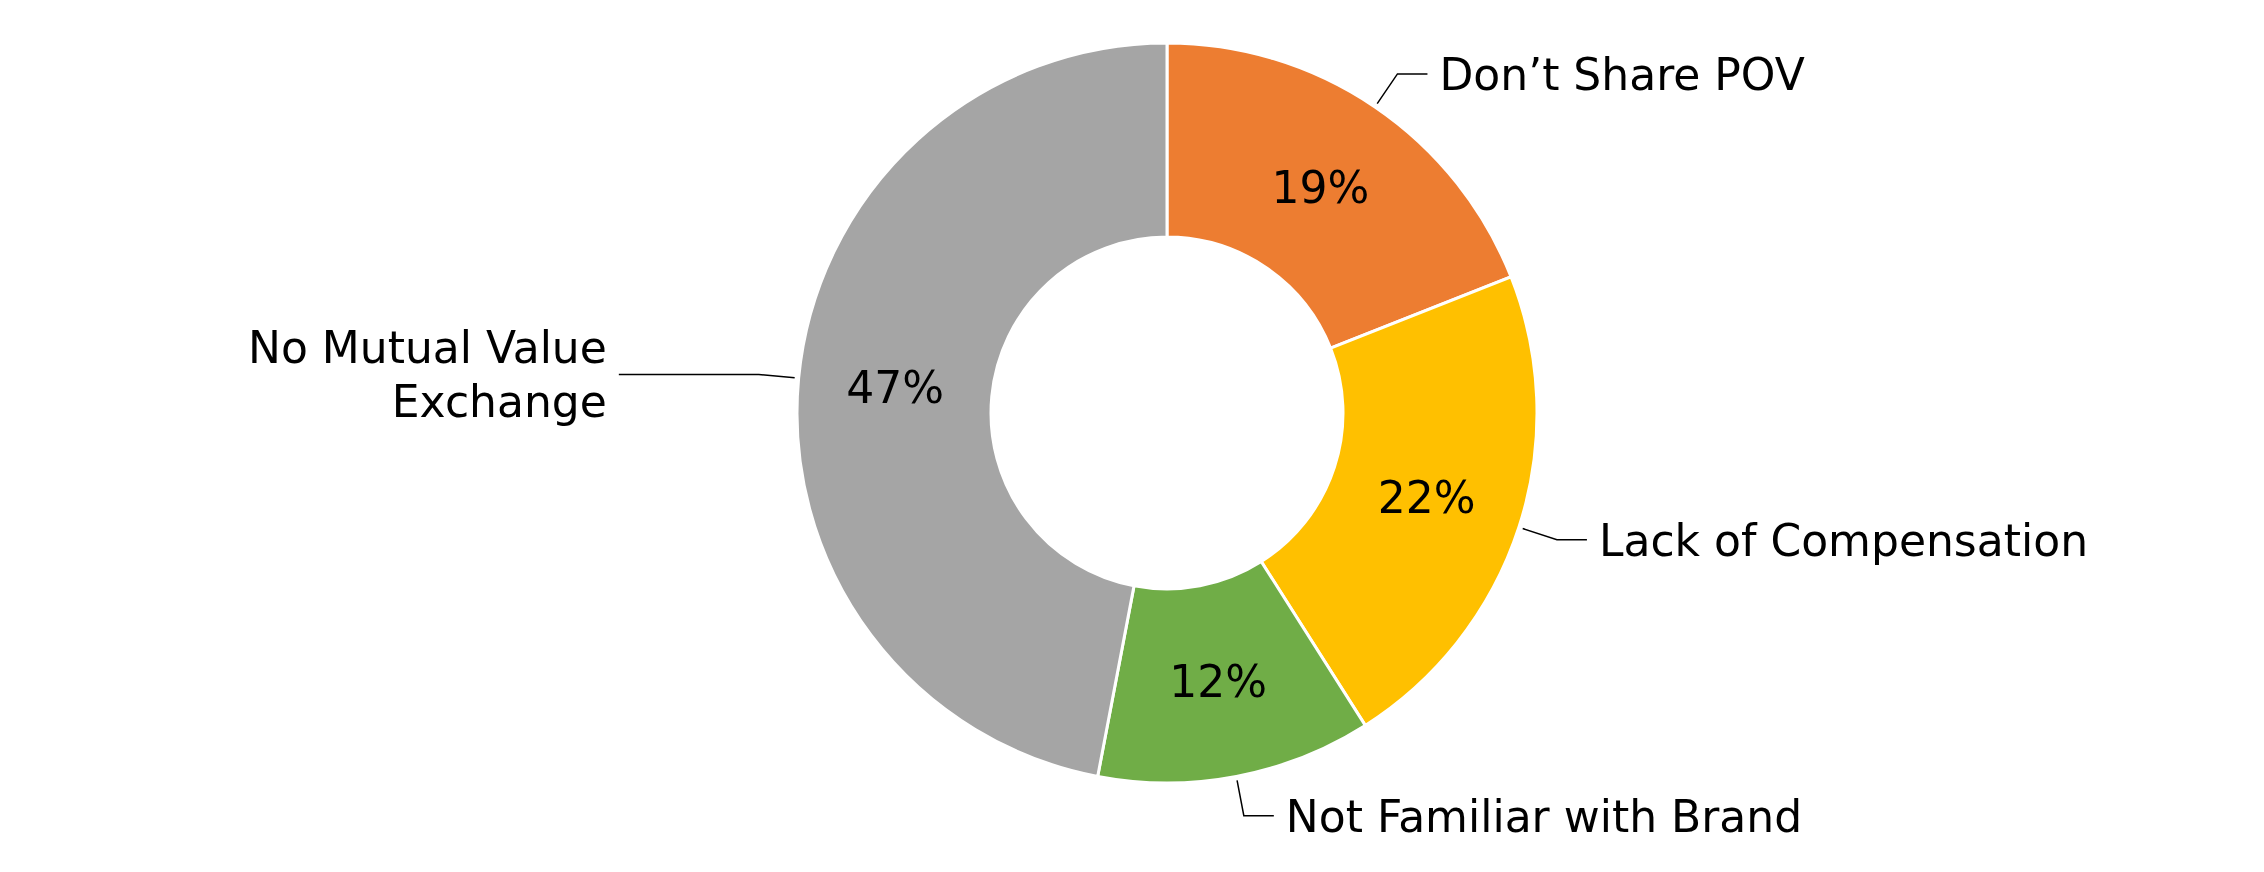 This screenshot has width=2264, height=872. Describe the element at coordinates (1426, 497) in the screenshot. I see `data-label: 22%` at that location.